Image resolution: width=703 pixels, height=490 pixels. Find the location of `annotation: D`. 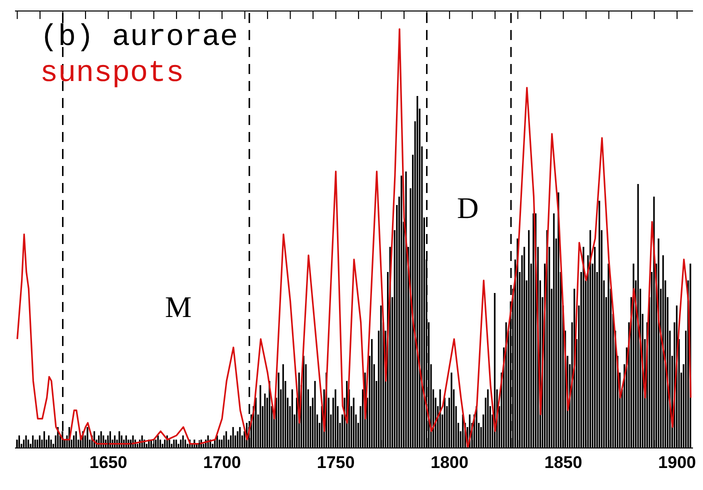

annotation: D is located at coordinates (468, 208).